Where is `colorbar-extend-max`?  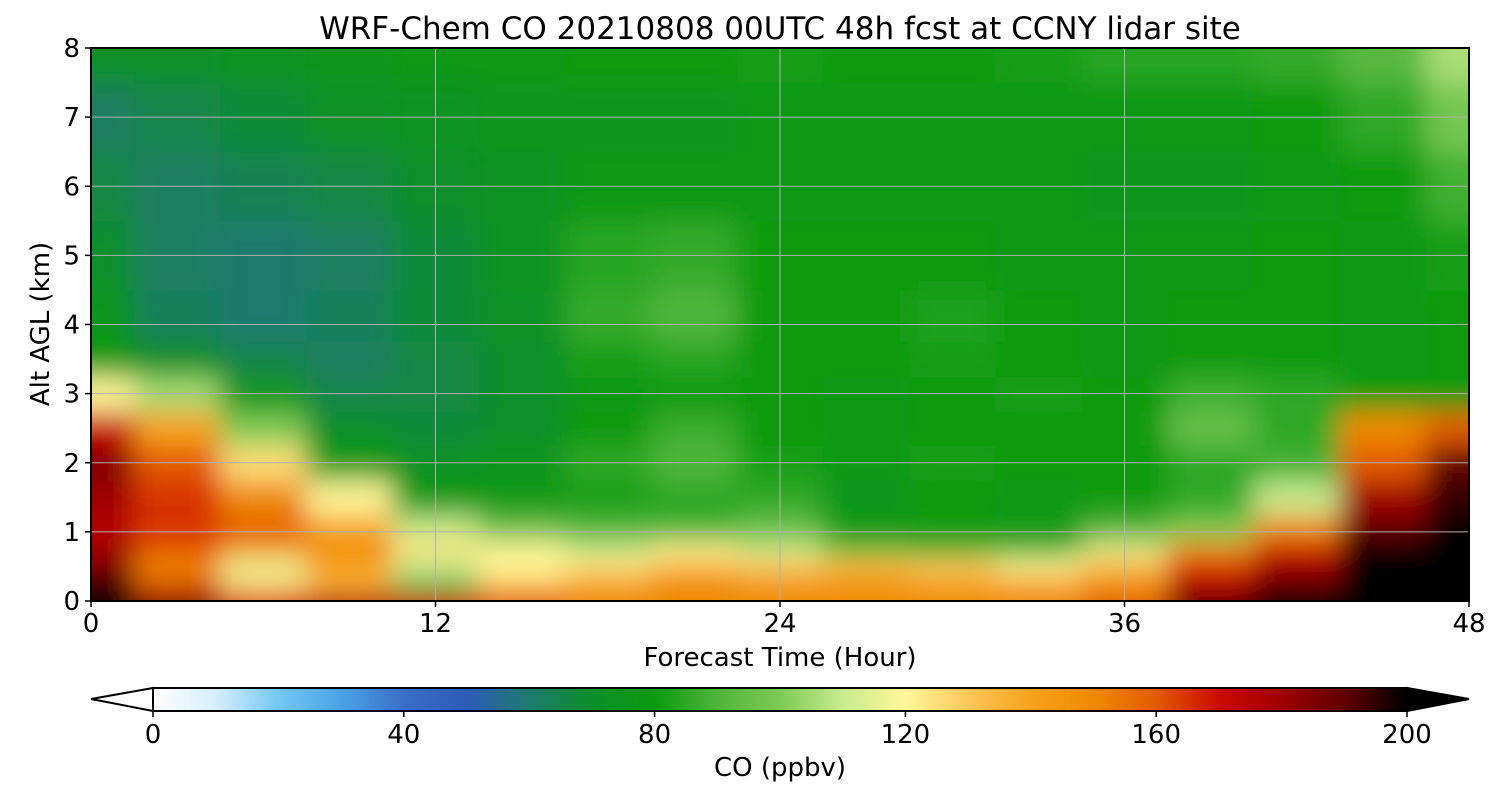
colorbar-extend-max is located at coordinates (1438, 699).